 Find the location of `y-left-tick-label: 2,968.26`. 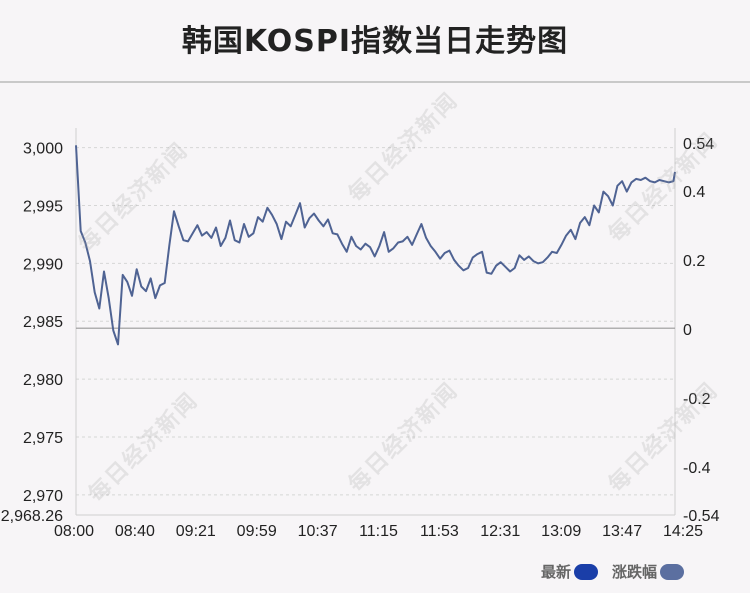

y-left-tick-label: 2,968.26 is located at coordinates (32, 516).